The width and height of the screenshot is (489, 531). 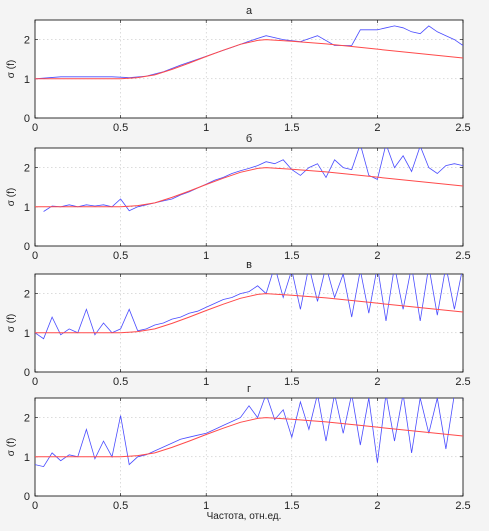 What do you see at coordinates (249, 139) in the screenshot?
I see `panel-title: б` at bounding box center [249, 139].